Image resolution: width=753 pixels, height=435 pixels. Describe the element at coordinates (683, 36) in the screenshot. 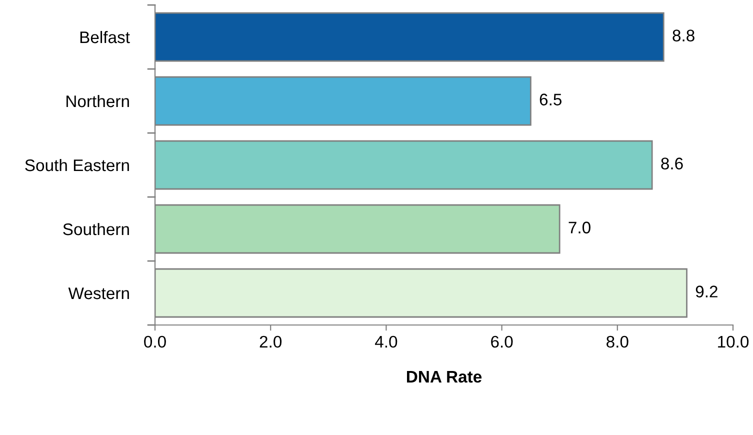

I see `data-label: 8.8` at that location.